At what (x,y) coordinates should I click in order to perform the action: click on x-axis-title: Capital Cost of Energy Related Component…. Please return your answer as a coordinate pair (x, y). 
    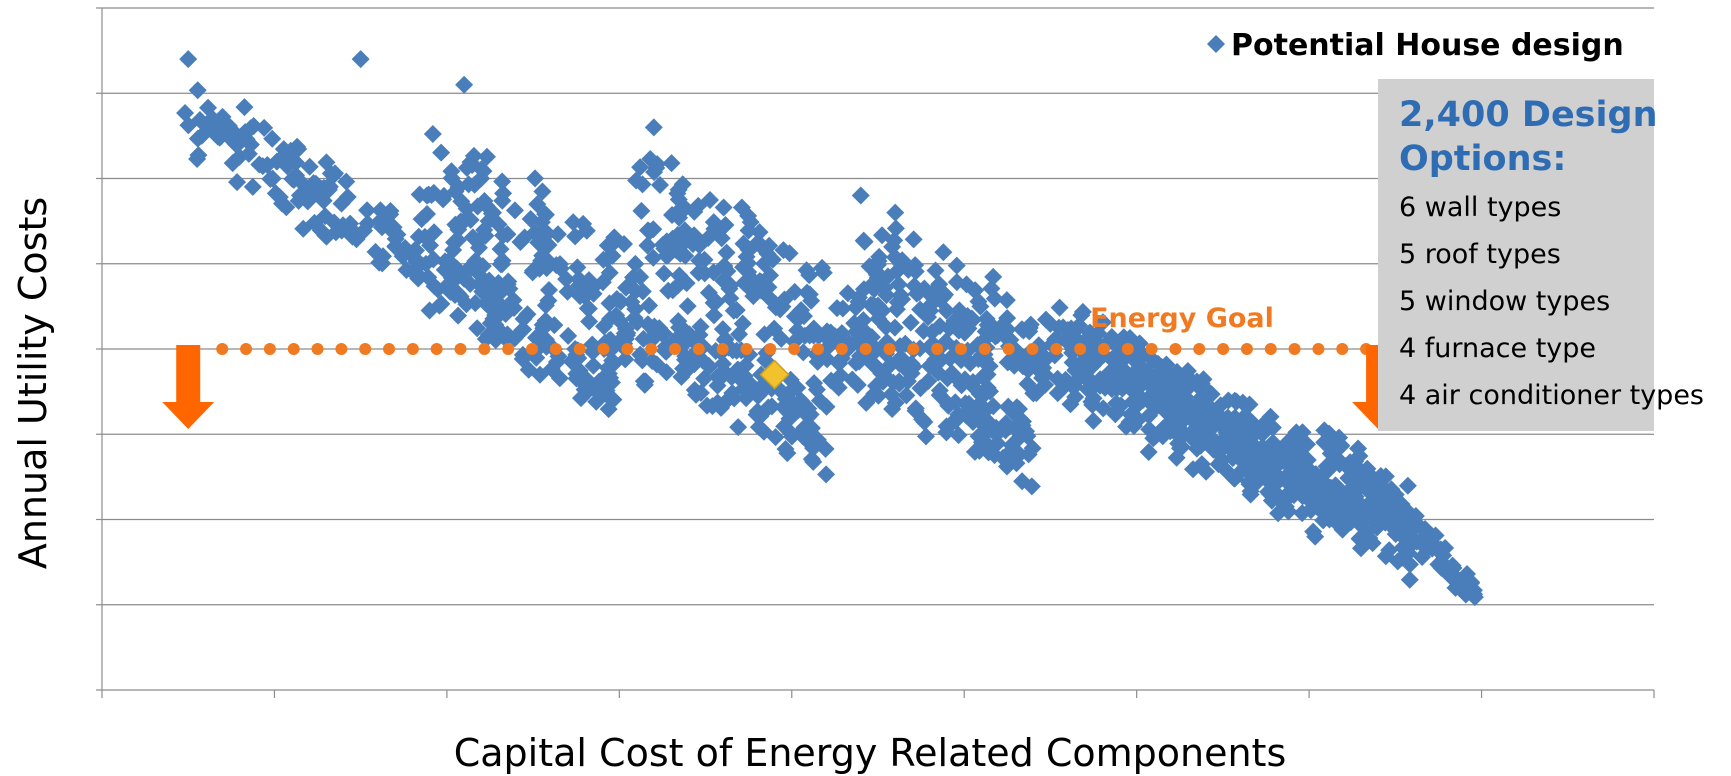
    Looking at the image, I should click on (870, 753).